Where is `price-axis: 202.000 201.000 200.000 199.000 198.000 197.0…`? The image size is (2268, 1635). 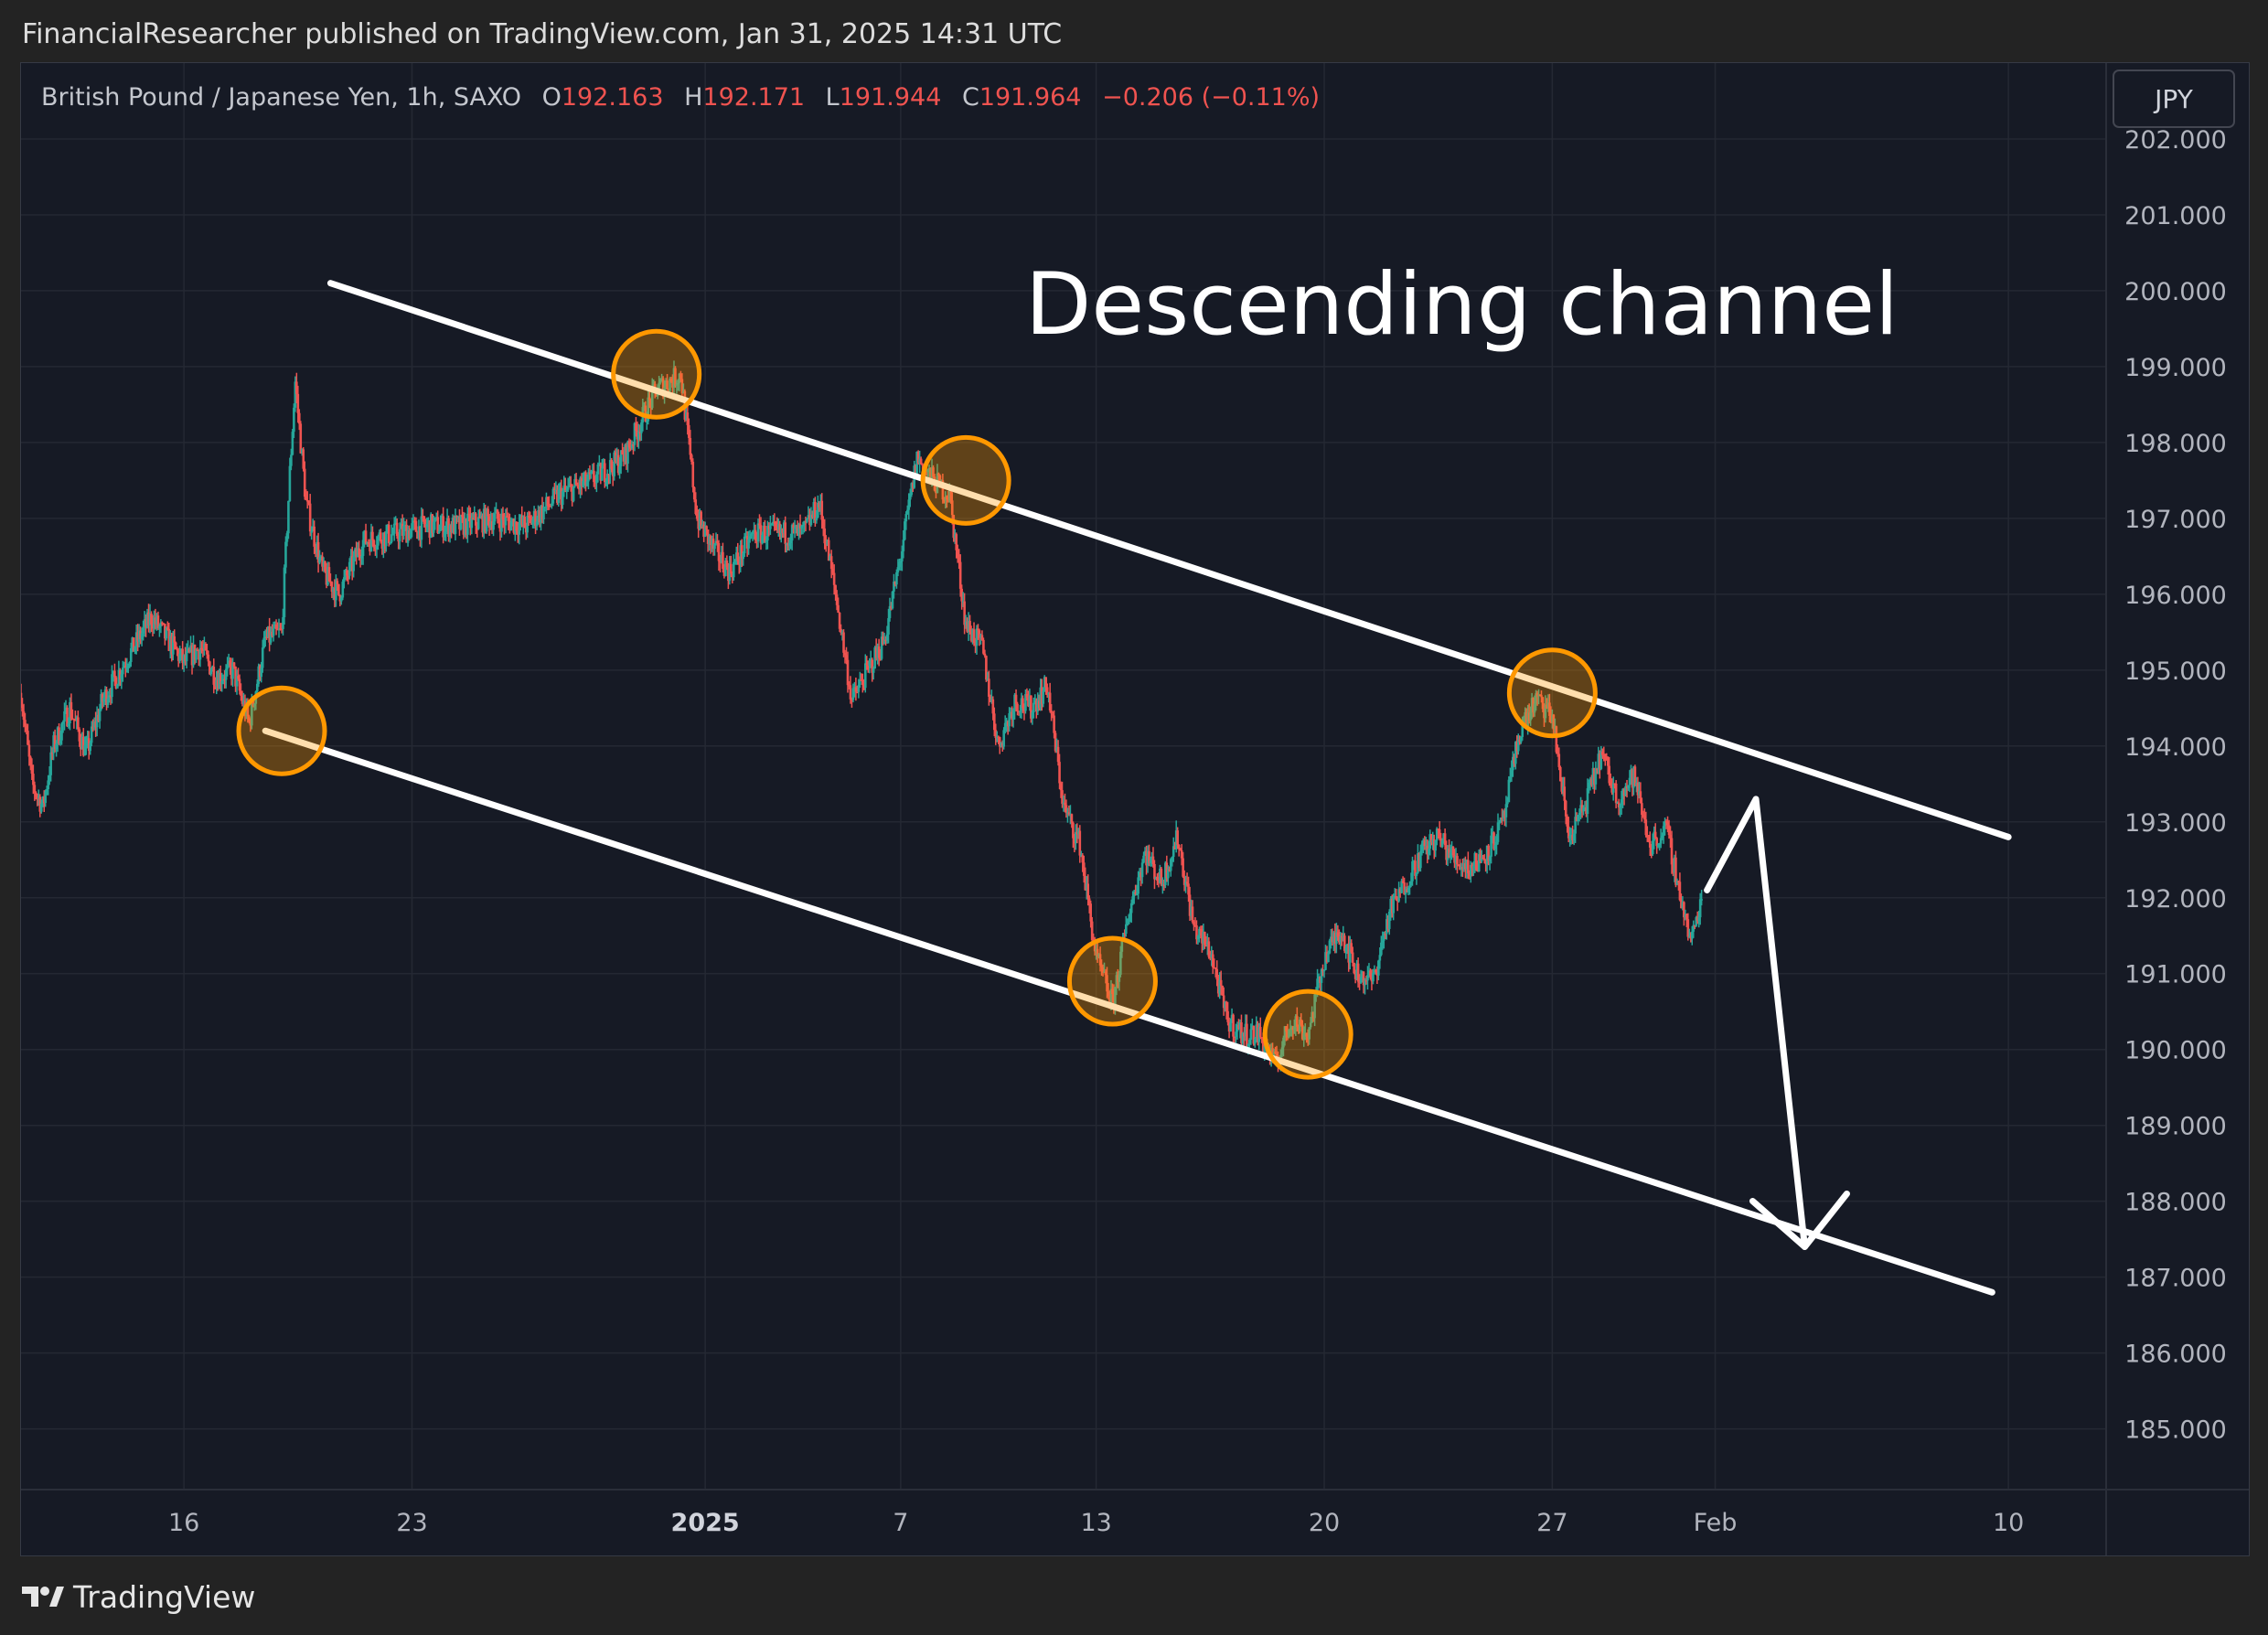 price-axis: 202.000 201.000 200.000 199.000 198.000 197.0… is located at coordinates (2175, 786).